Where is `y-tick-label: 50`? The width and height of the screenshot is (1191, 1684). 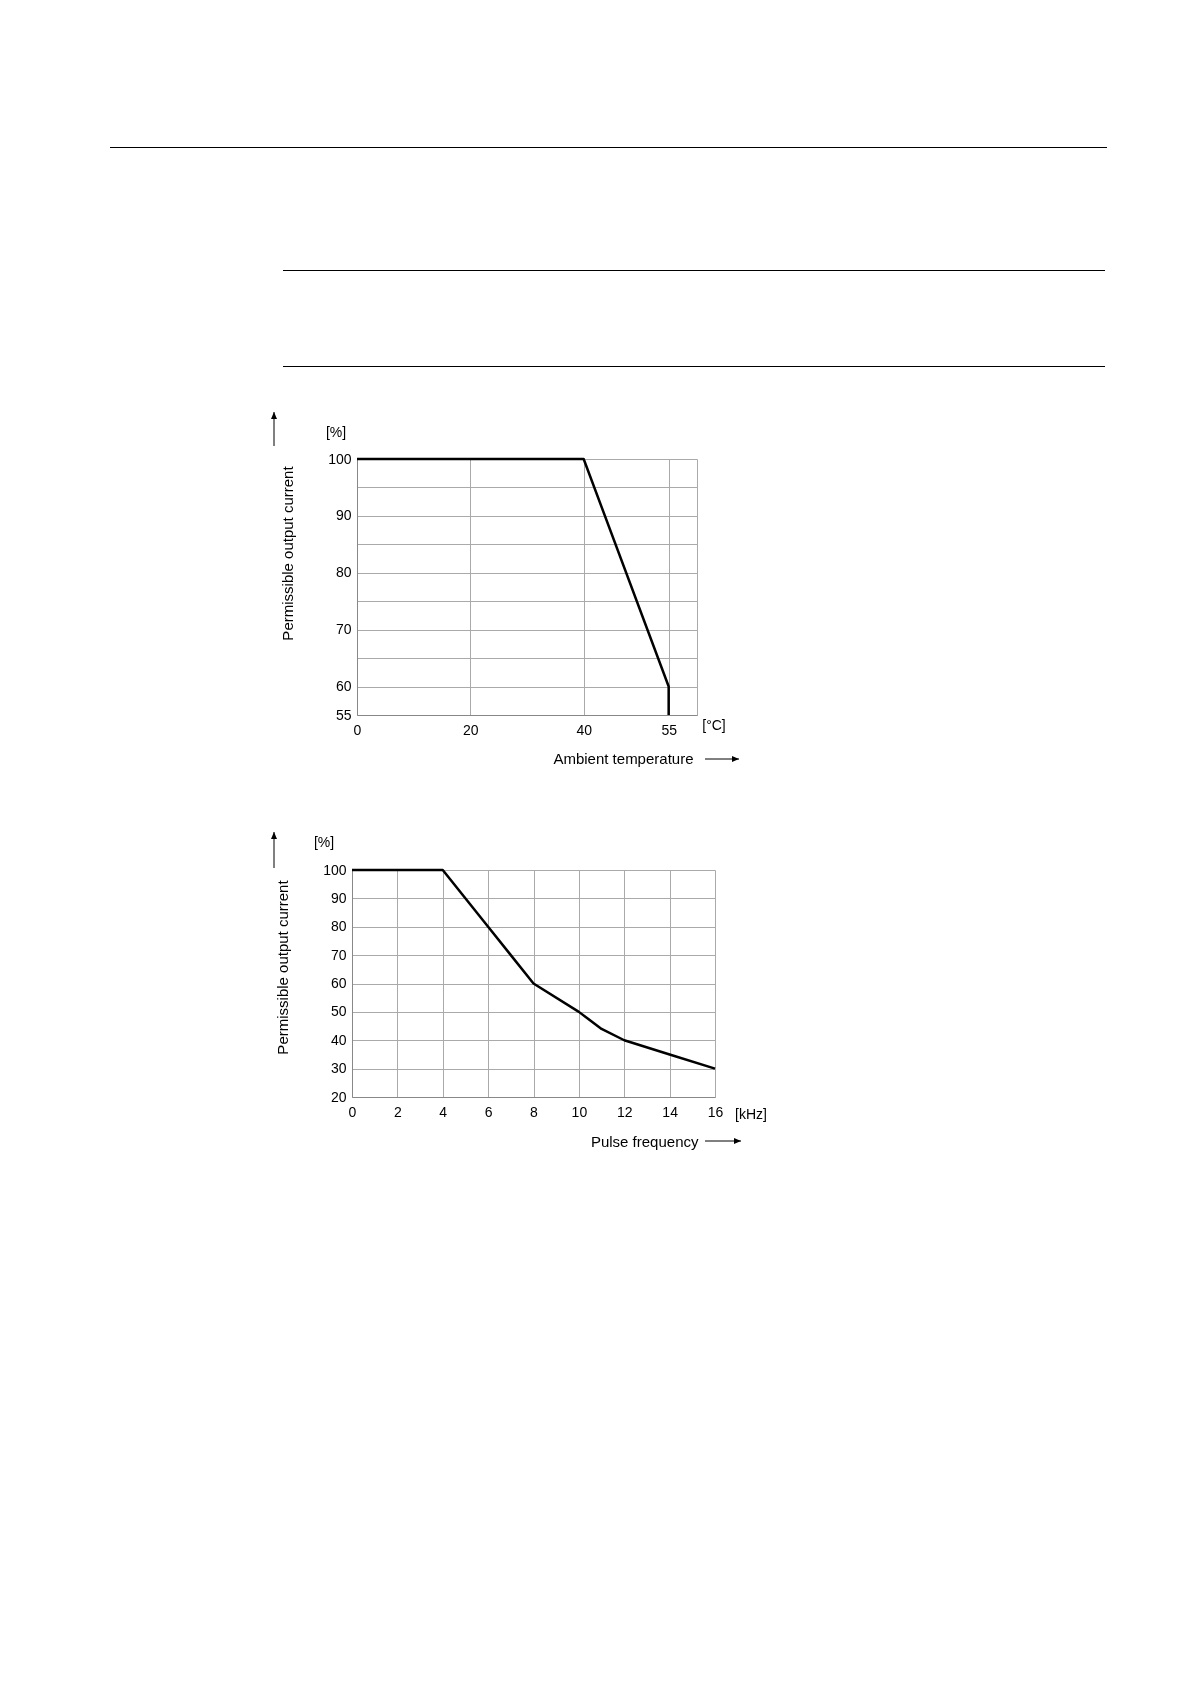
y-tick-label: 50 is located at coordinates (338, 1011).